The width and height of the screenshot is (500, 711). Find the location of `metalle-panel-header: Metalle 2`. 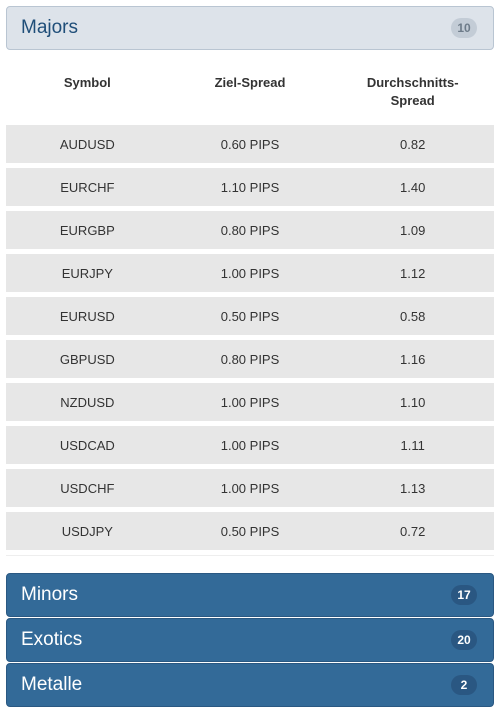

metalle-panel-header: Metalle 2 is located at coordinates (250, 685).